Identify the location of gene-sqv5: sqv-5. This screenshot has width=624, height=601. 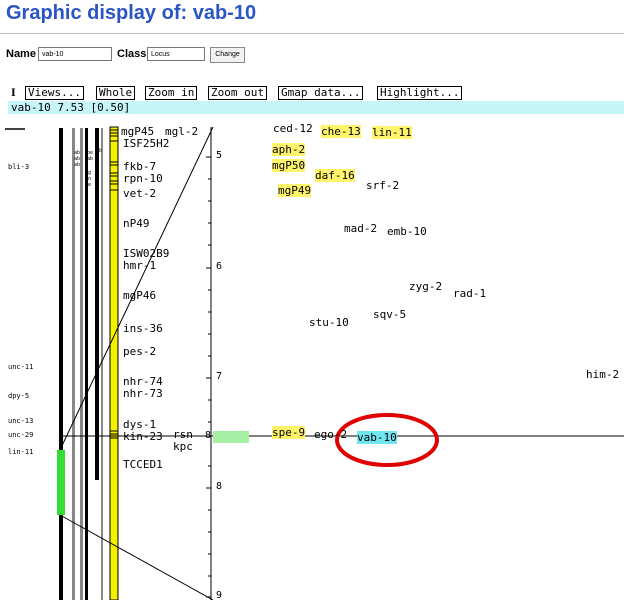
(390, 314).